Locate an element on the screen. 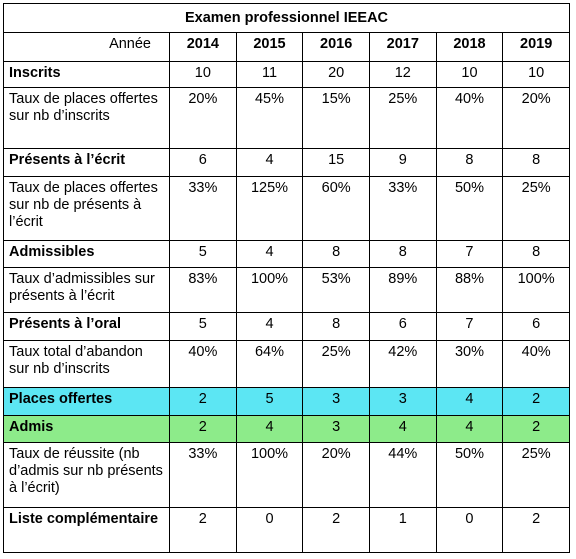  table-row: Présents à l’écrit 6 4 15 9 8 8 is located at coordinates (286, 162).